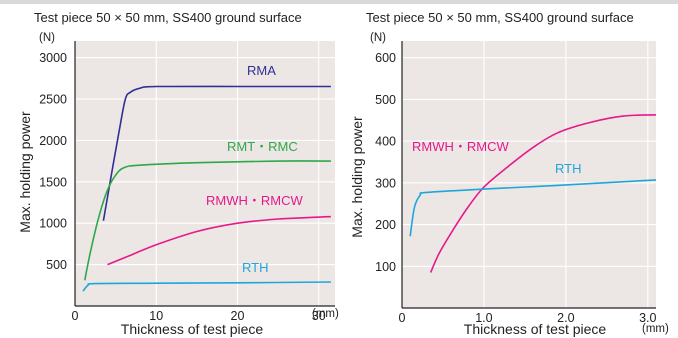 The image size is (678, 338). I want to click on series-line-rmt-rmc, so click(207, 220).